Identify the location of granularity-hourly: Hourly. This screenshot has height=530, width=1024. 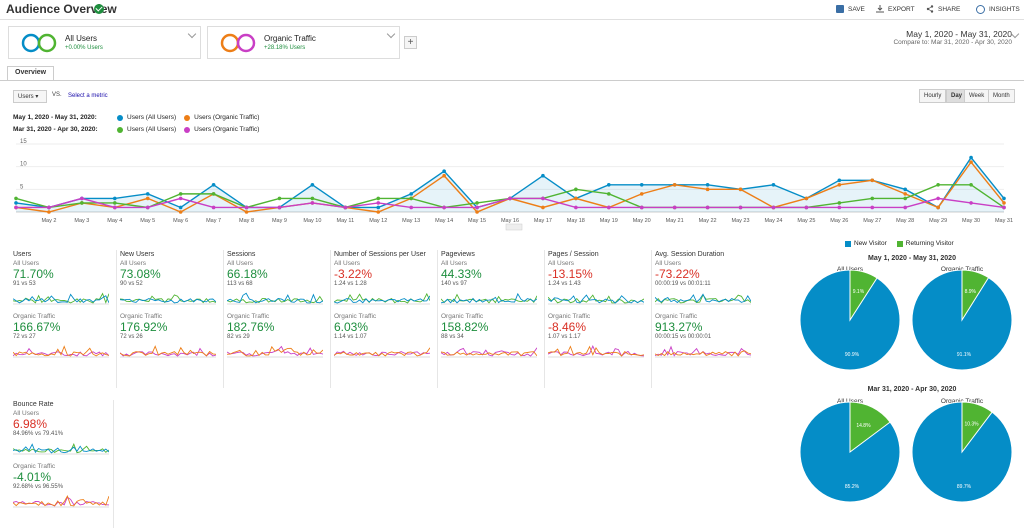
(933, 96).